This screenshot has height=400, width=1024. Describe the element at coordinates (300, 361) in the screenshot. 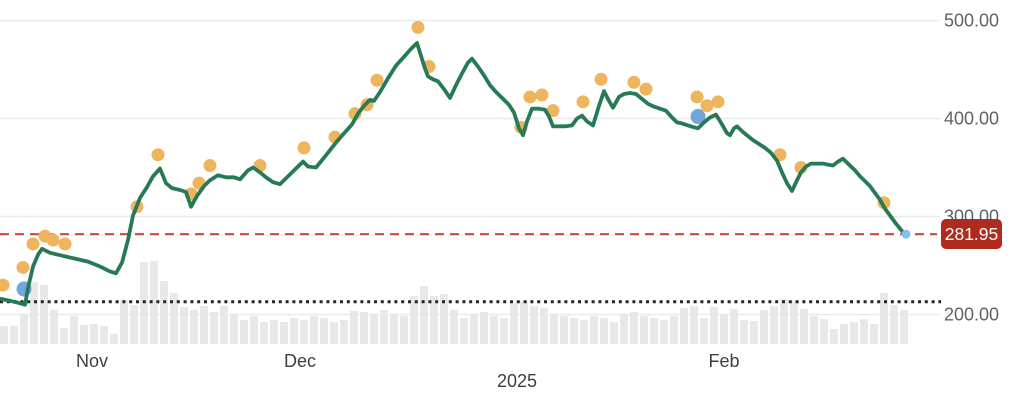

I see `x-axis-label-dec: Dec` at that location.